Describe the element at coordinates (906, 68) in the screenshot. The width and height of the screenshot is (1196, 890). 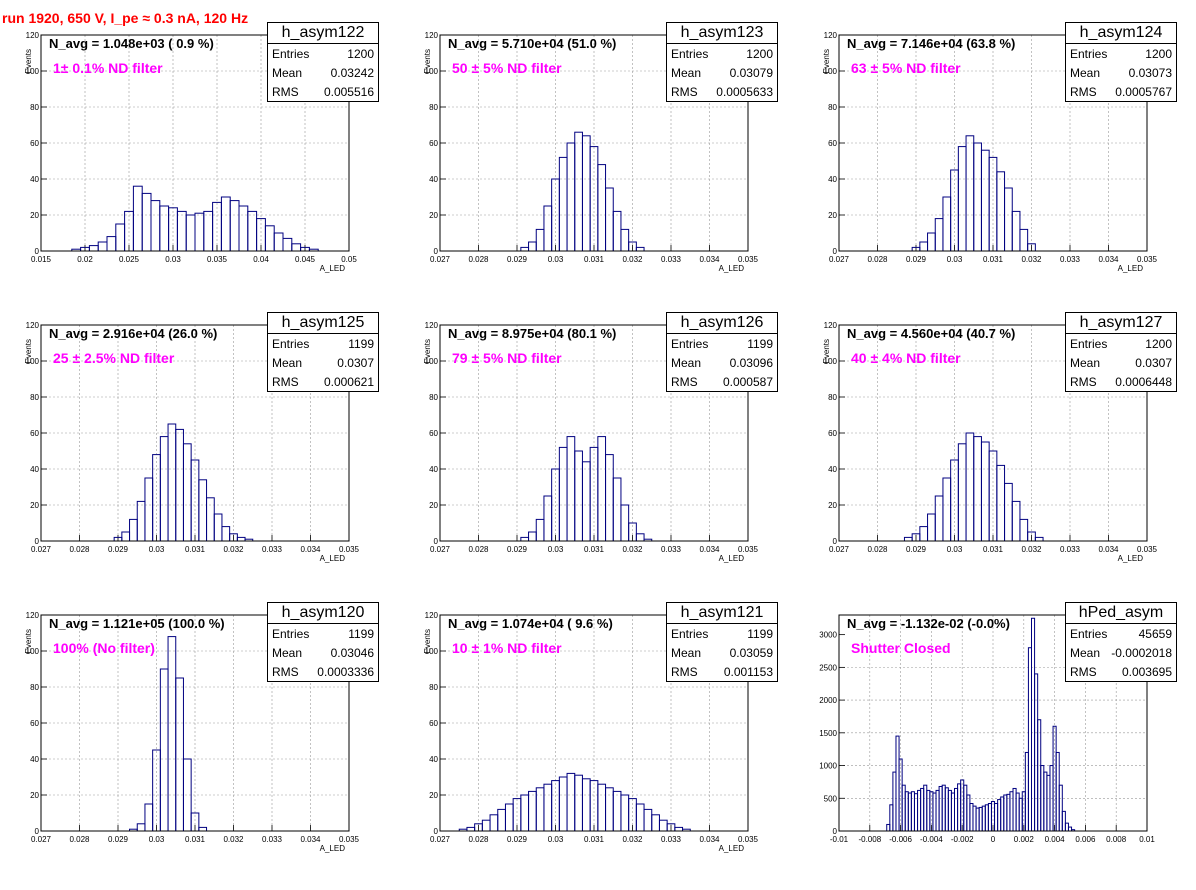
I see `filter-note: 63 ± 5% ND filter` at that location.